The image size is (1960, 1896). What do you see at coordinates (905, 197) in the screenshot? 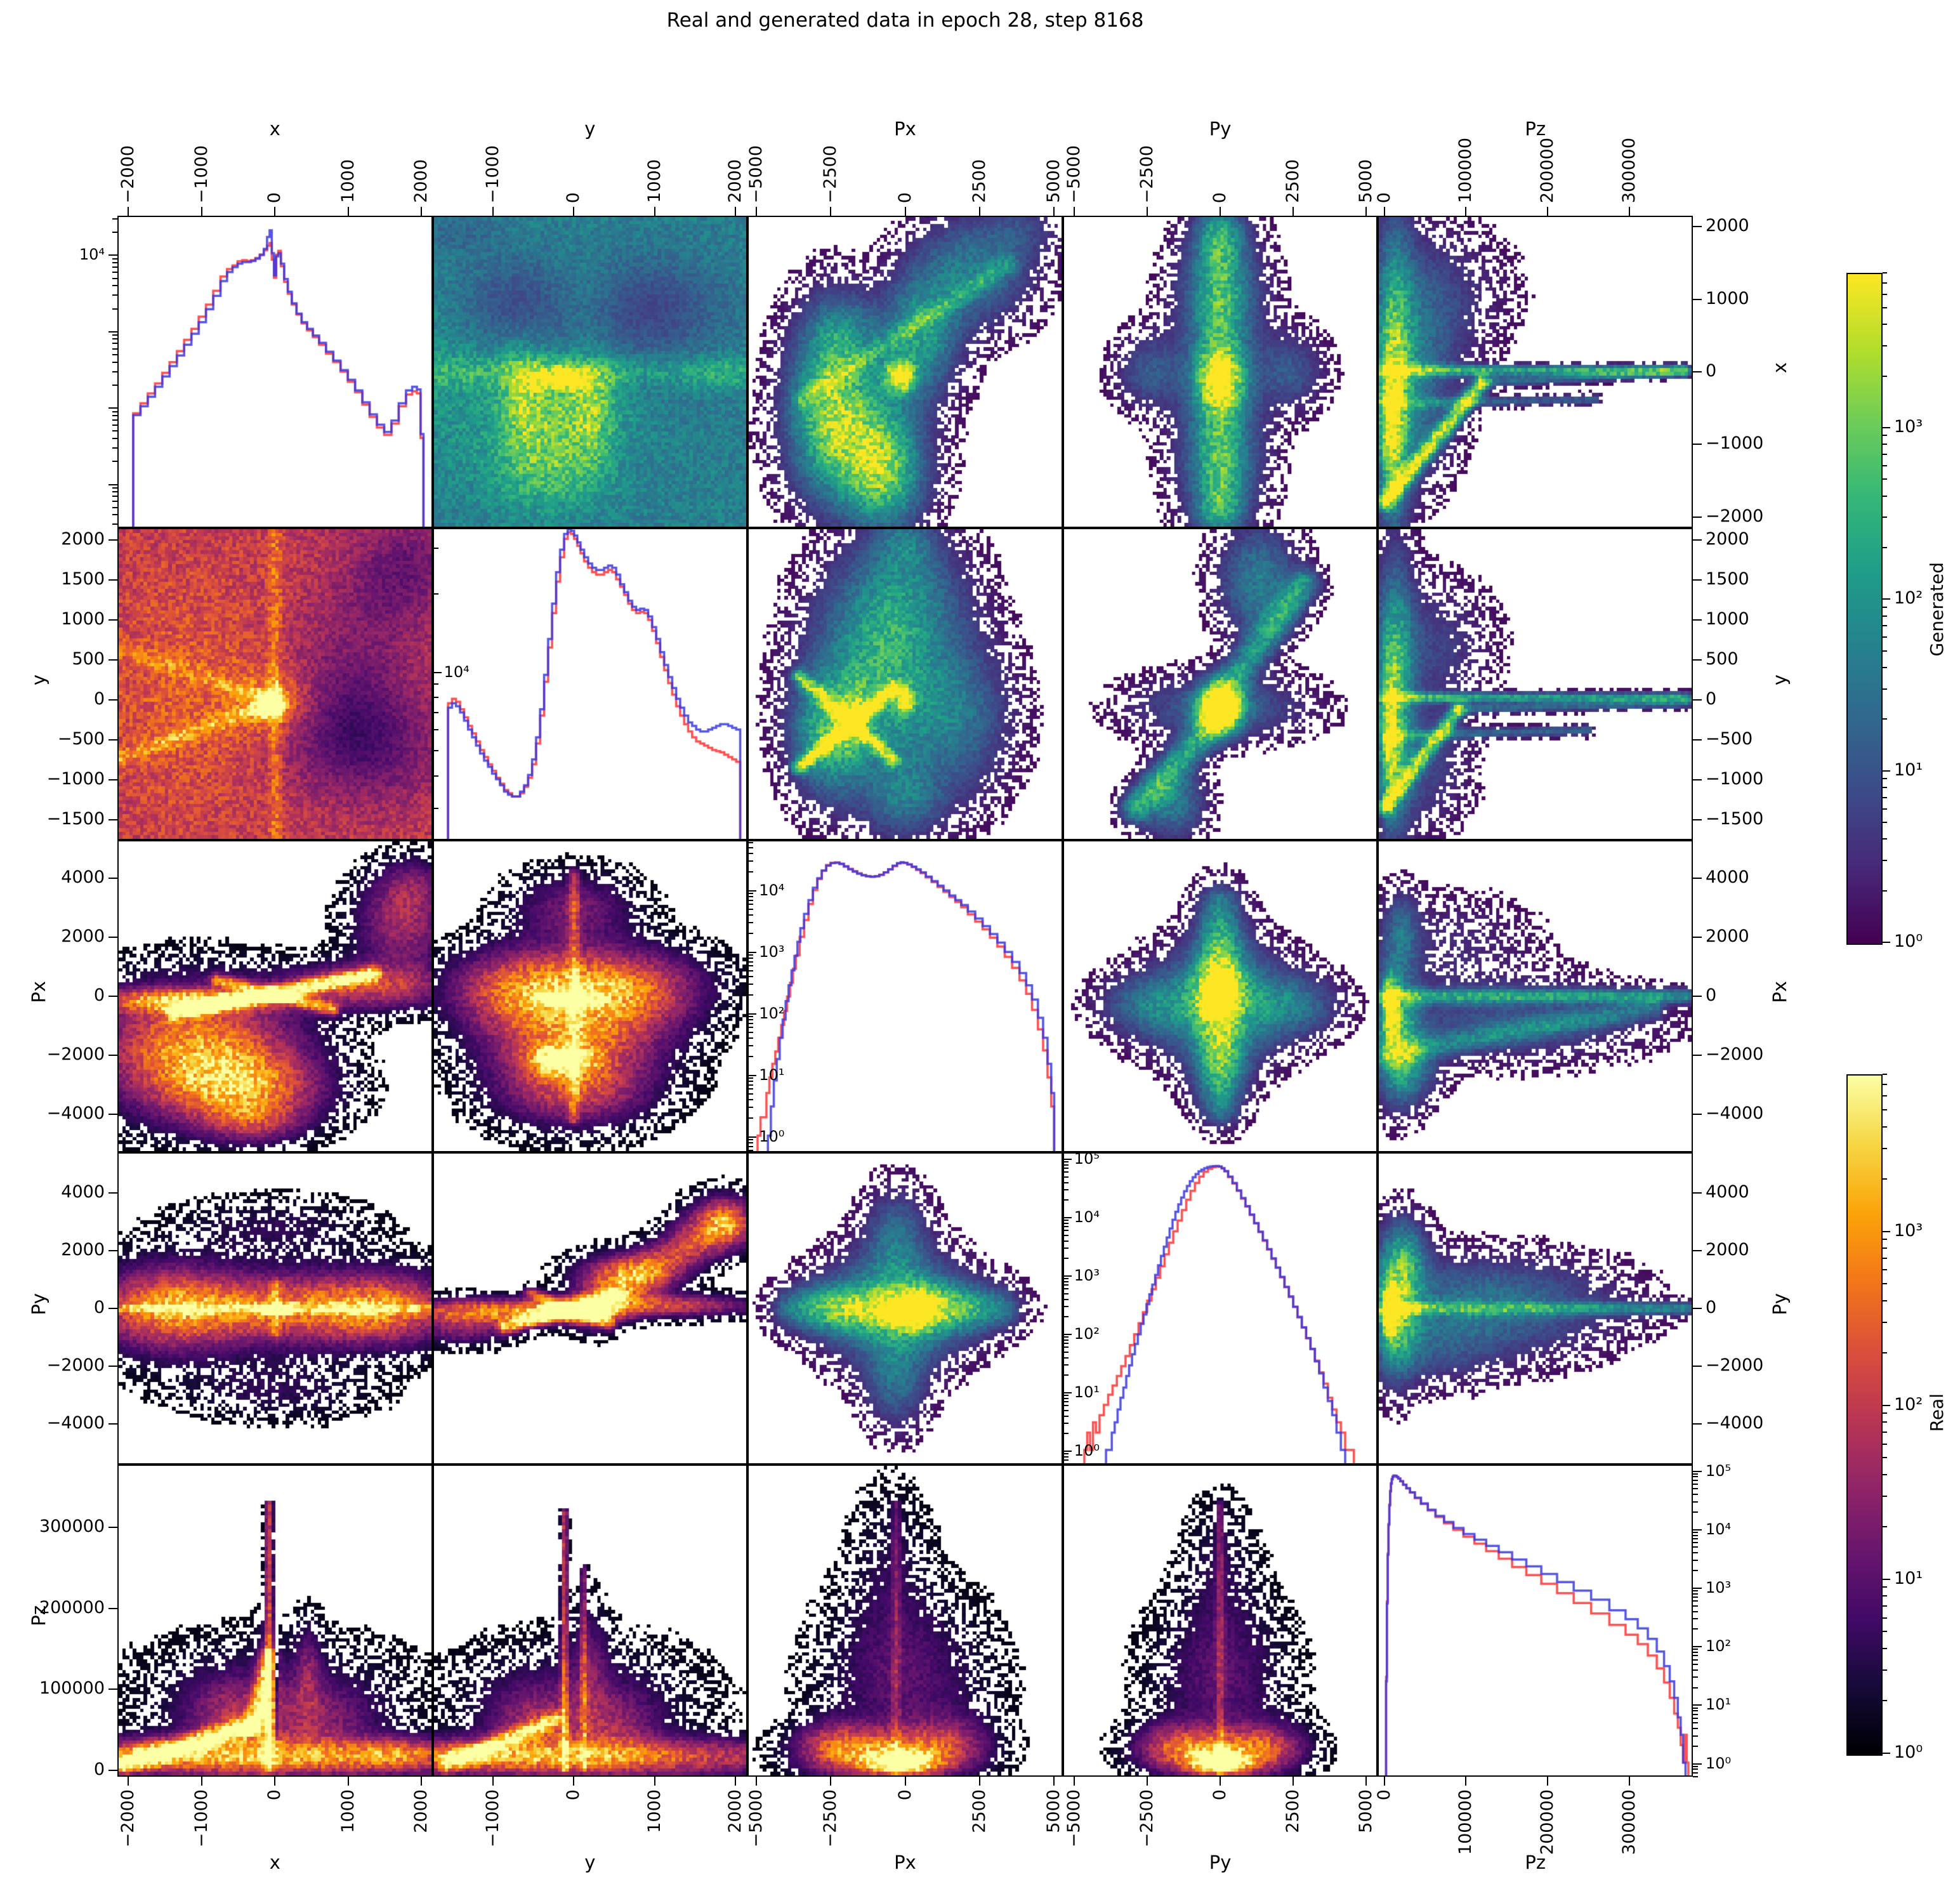
I see `top-tick-label-Px: 0` at bounding box center [905, 197].